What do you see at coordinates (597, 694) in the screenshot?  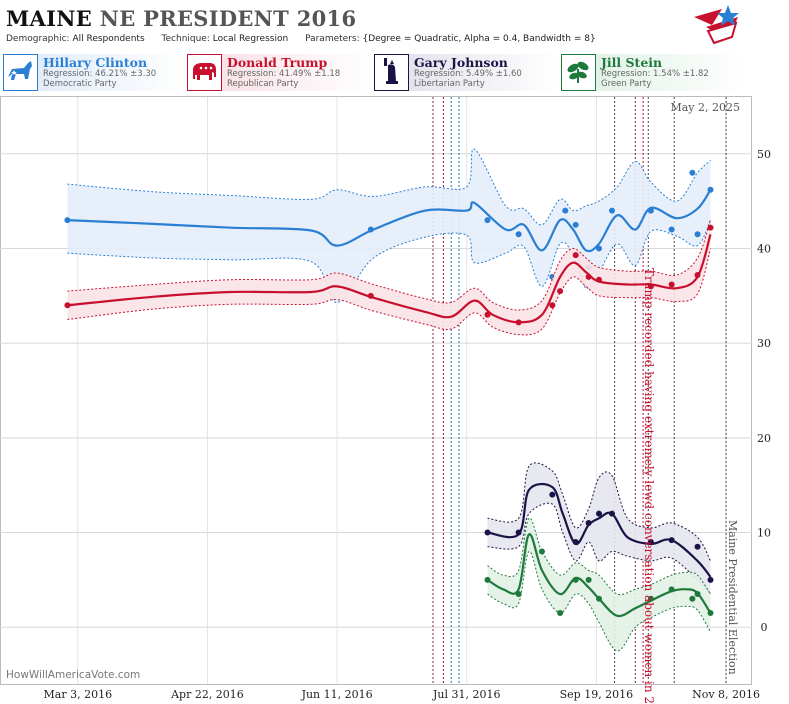 I see `x-tick-label: Sep 19, 2016` at bounding box center [597, 694].